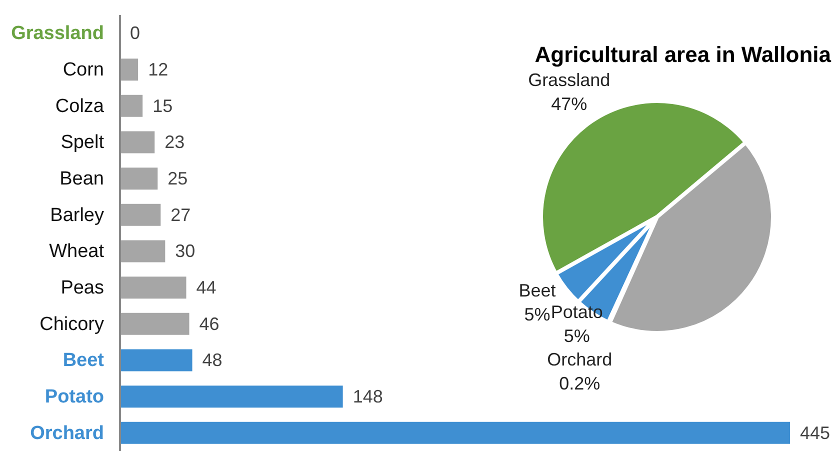 The width and height of the screenshot is (839, 451). What do you see at coordinates (178, 178) in the screenshot?
I see `data-label: 25` at bounding box center [178, 178].